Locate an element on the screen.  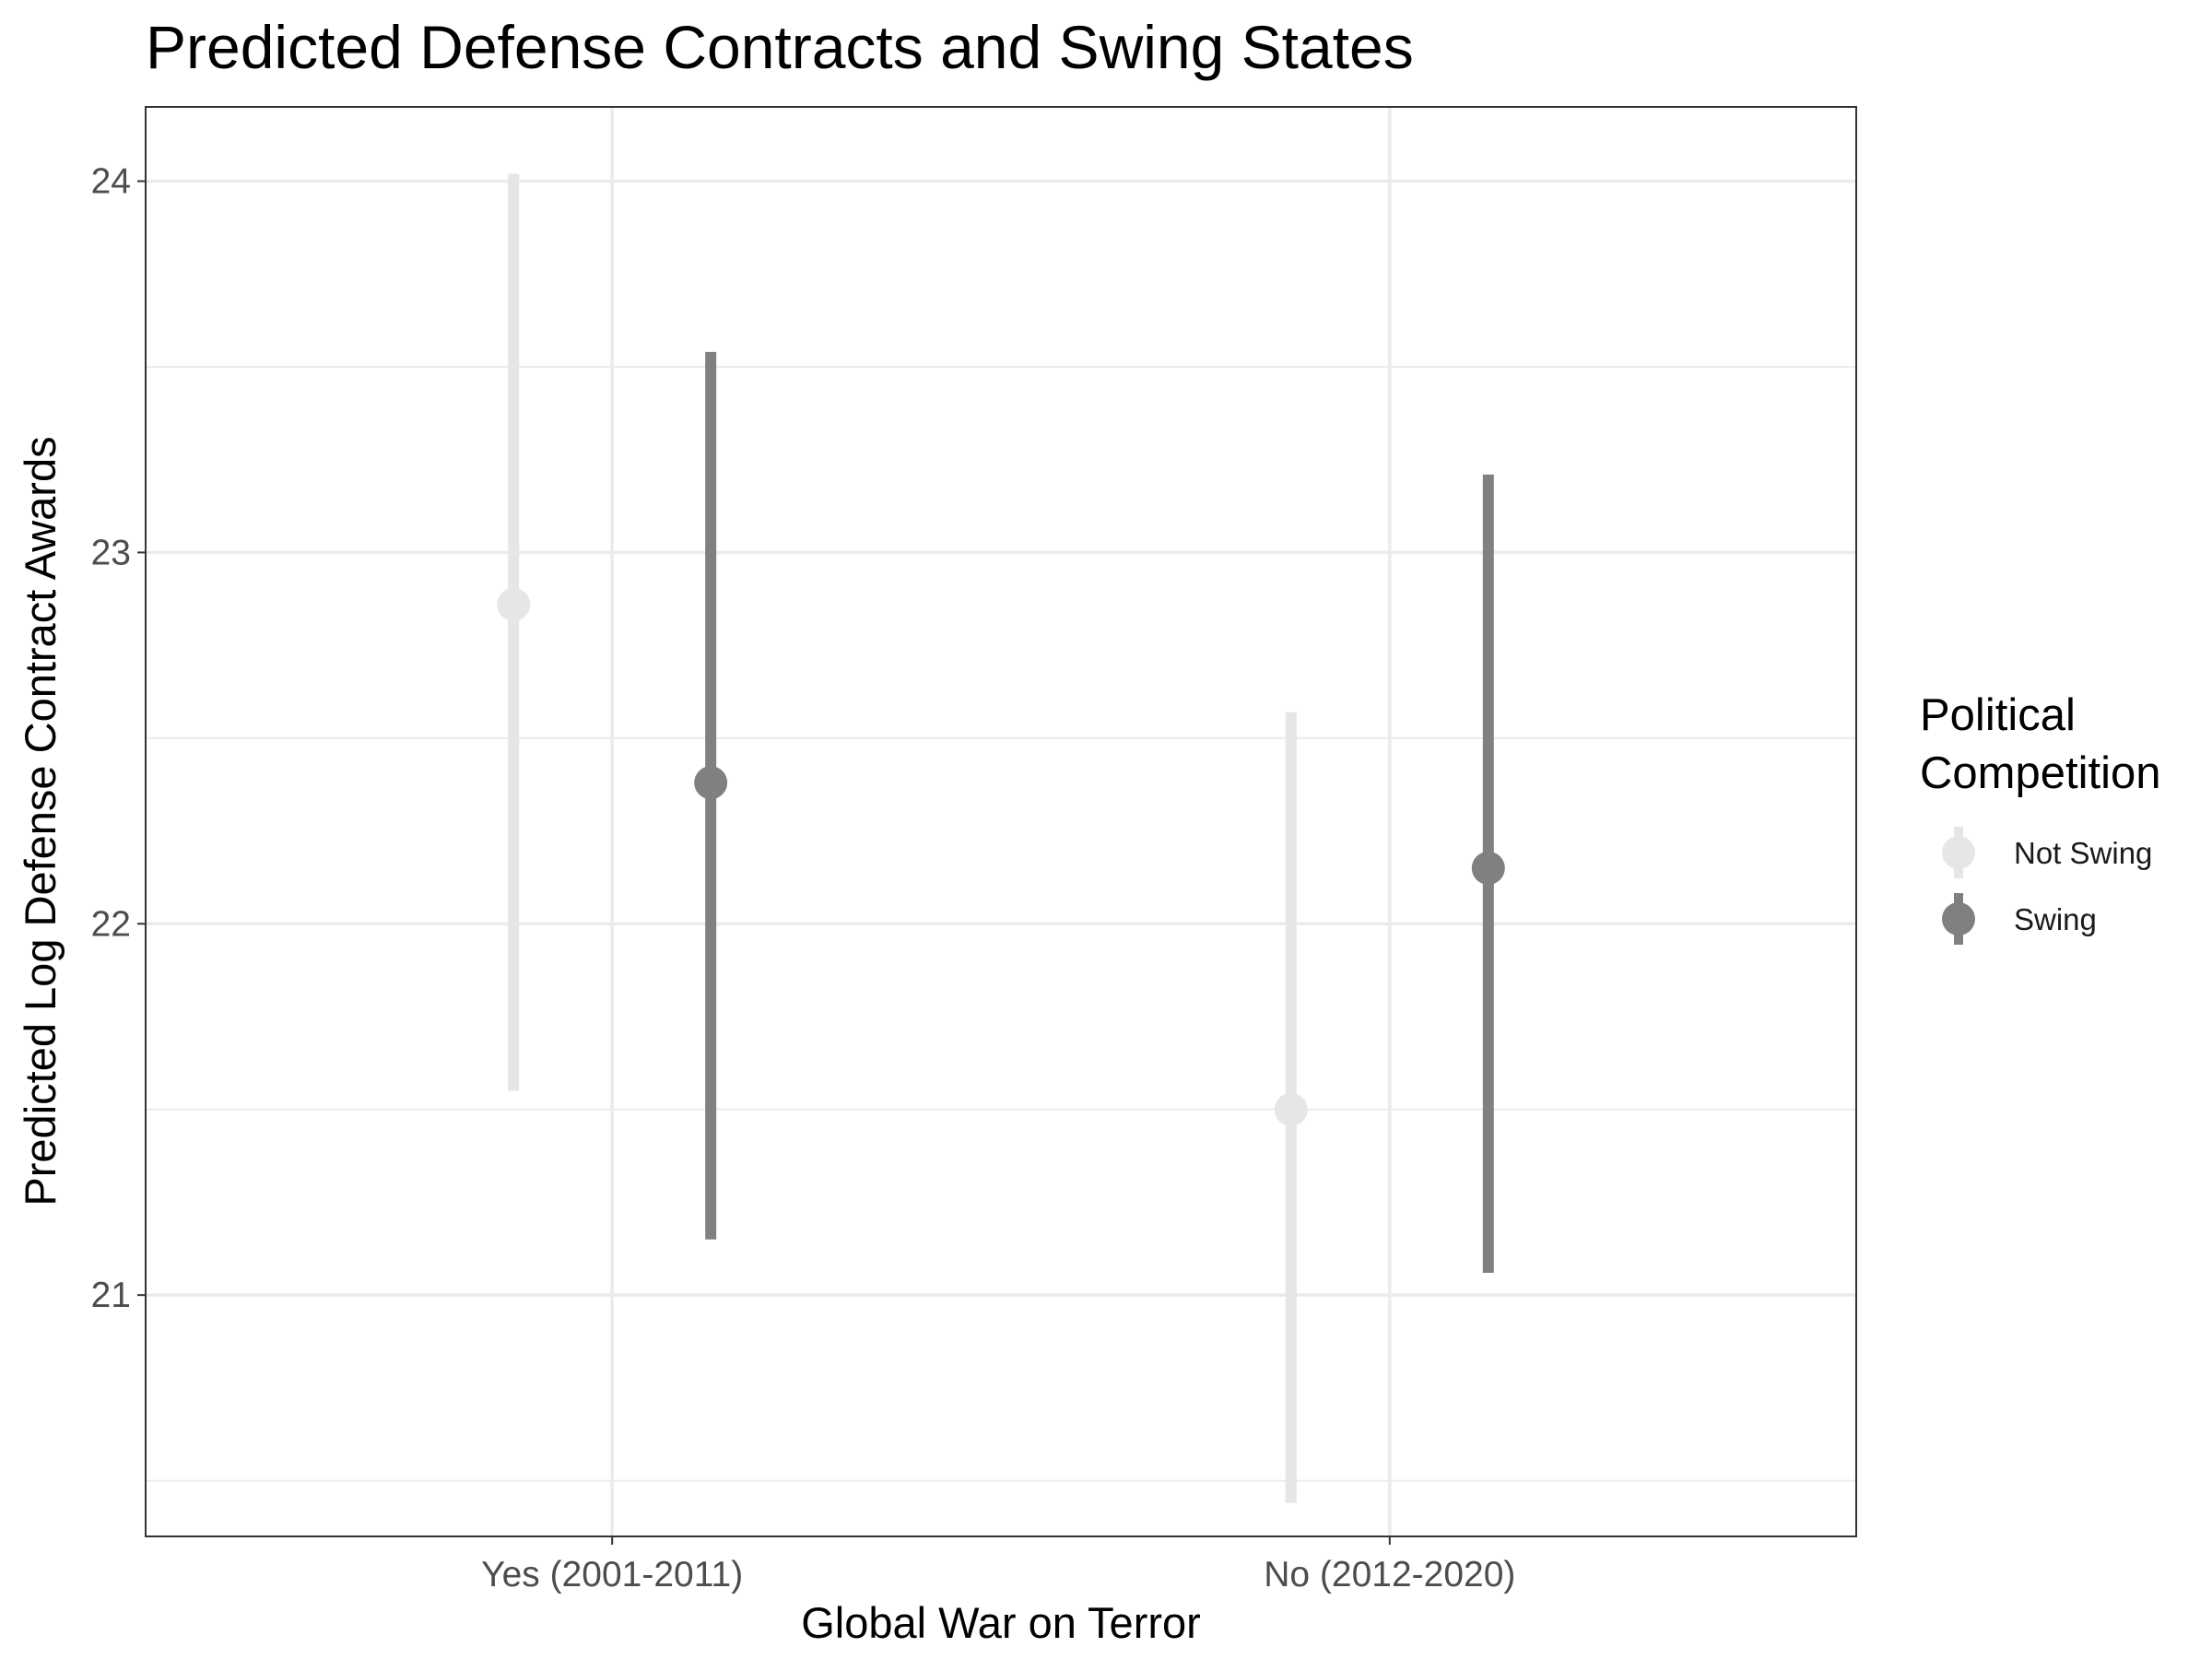
y-tick-label: 22 is located at coordinates (111, 924).